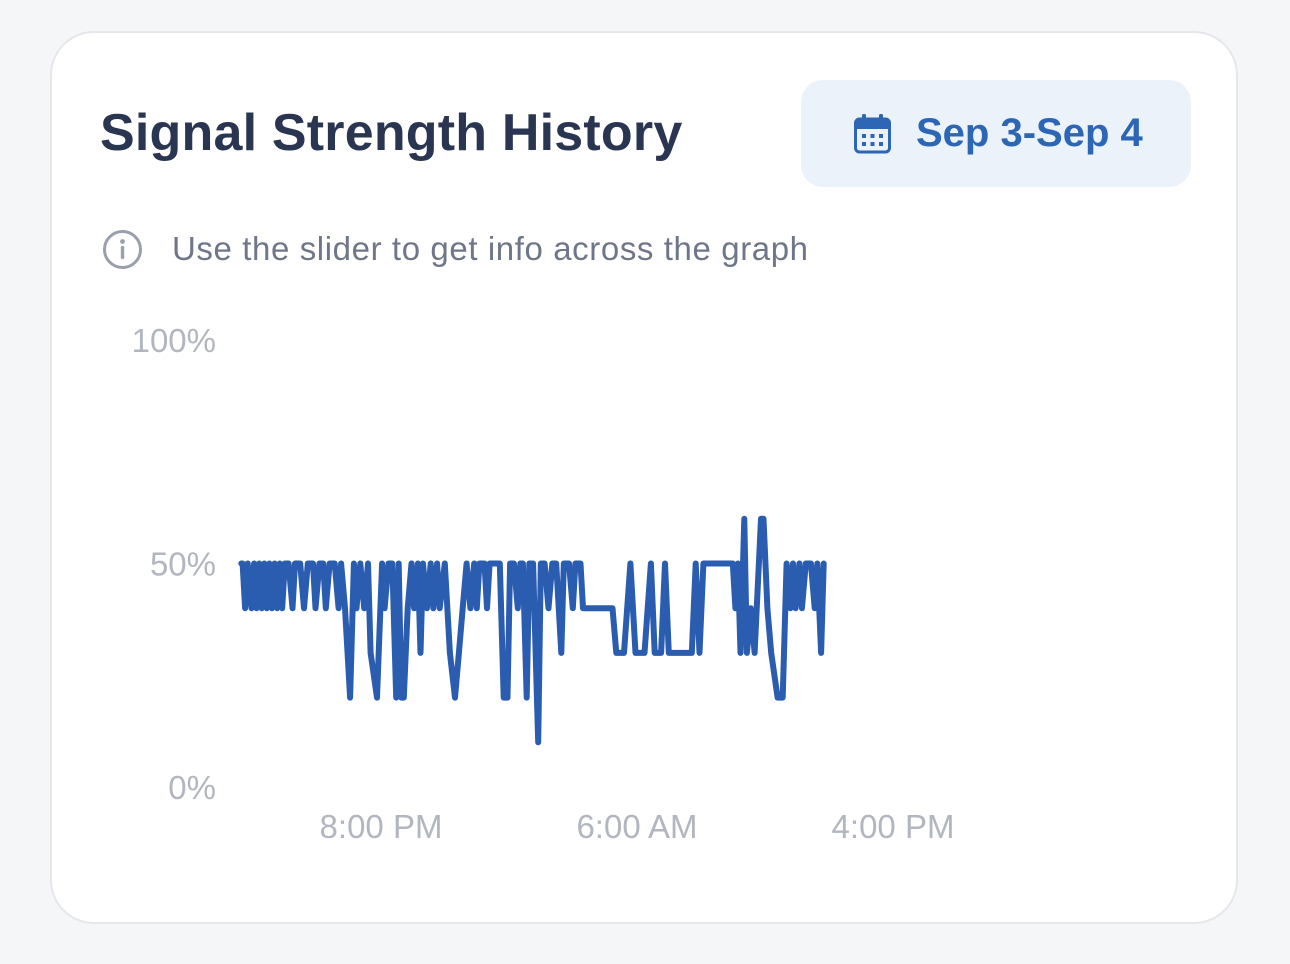  I want to click on y-tick-label: 100%, so click(174, 340).